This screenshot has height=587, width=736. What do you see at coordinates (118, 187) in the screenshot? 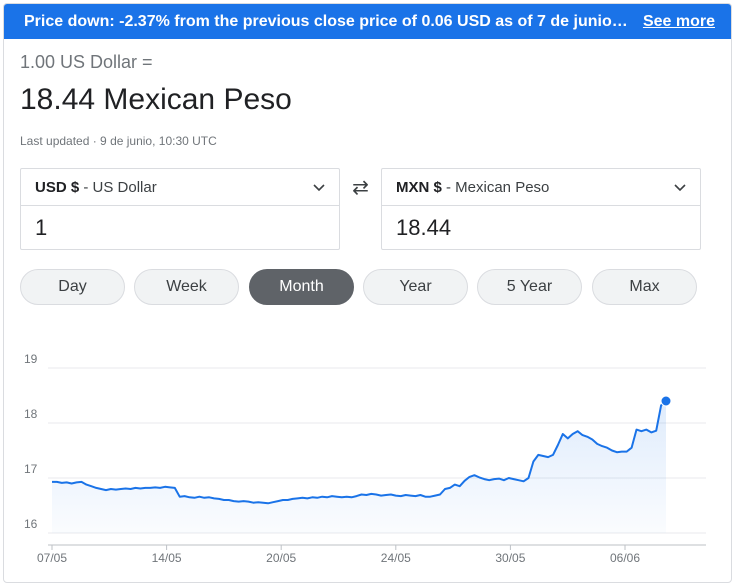
I see `from-currency-name: - US Dollar` at bounding box center [118, 187].